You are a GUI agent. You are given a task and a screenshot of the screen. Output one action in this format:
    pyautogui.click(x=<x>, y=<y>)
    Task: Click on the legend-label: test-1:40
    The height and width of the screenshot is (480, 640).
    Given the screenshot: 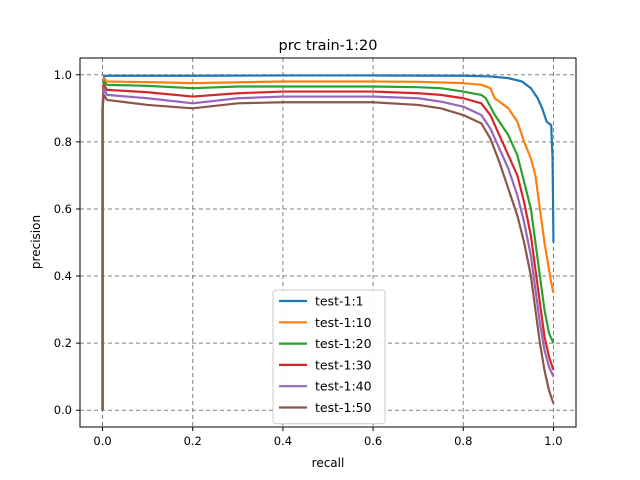 What is the action you would take?
    pyautogui.click(x=343, y=386)
    